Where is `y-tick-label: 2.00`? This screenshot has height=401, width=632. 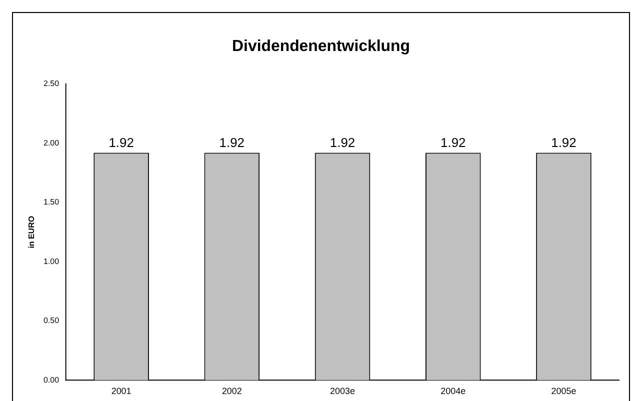
y-tick-label: 2.00 is located at coordinates (52, 143).